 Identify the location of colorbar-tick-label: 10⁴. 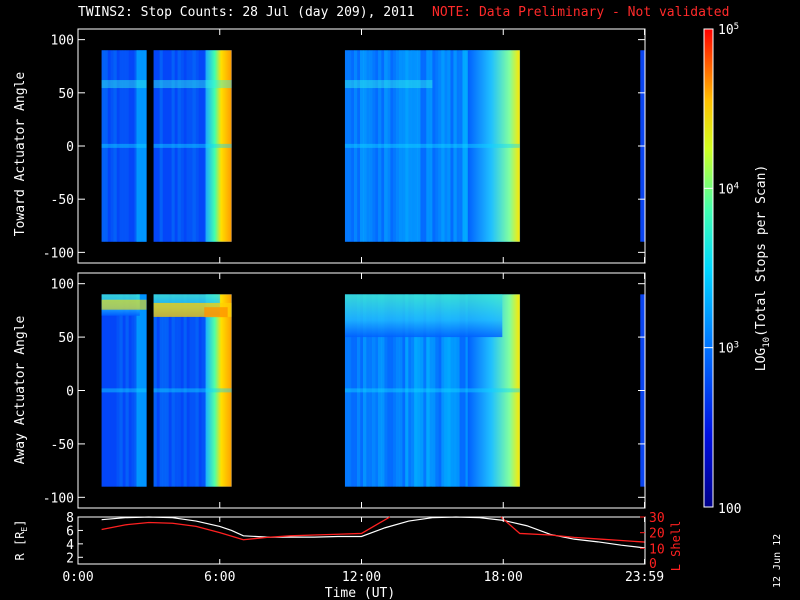
(728, 189).